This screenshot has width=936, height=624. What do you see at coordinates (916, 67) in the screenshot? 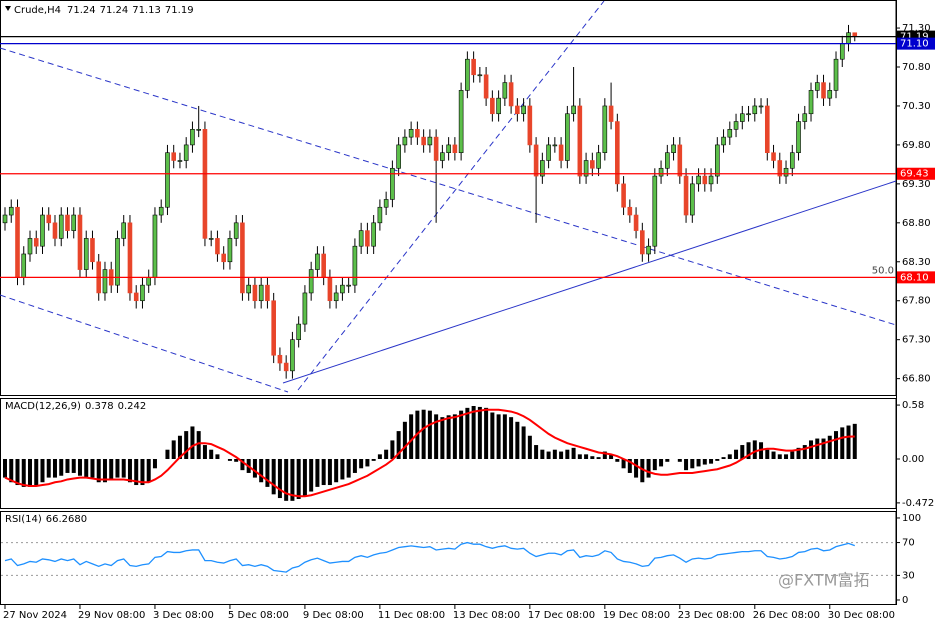
I see `y-tick-label: 70.80` at bounding box center [916, 67].